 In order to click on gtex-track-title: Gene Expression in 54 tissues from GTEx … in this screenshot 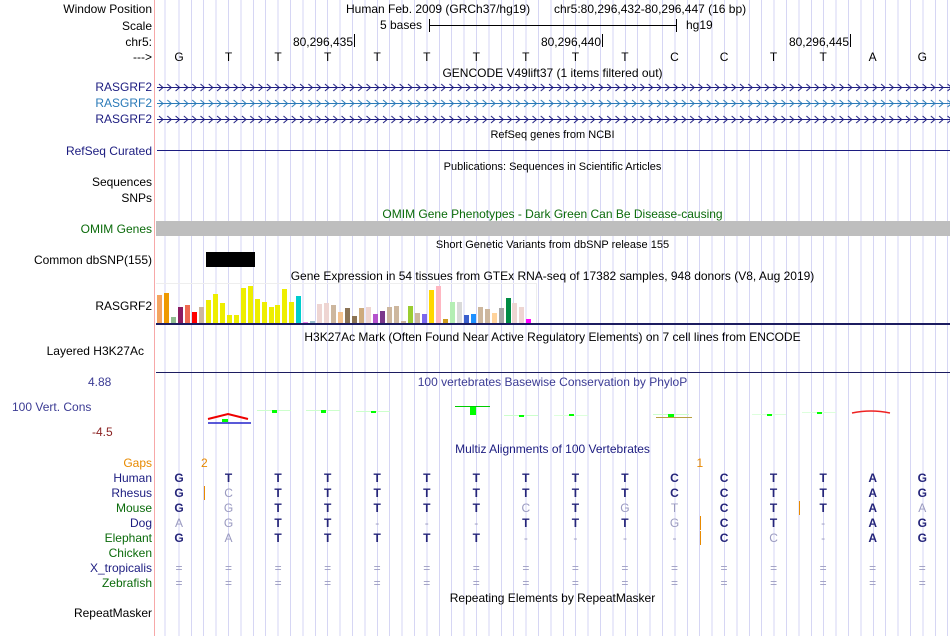, I will do `click(552, 276)`.